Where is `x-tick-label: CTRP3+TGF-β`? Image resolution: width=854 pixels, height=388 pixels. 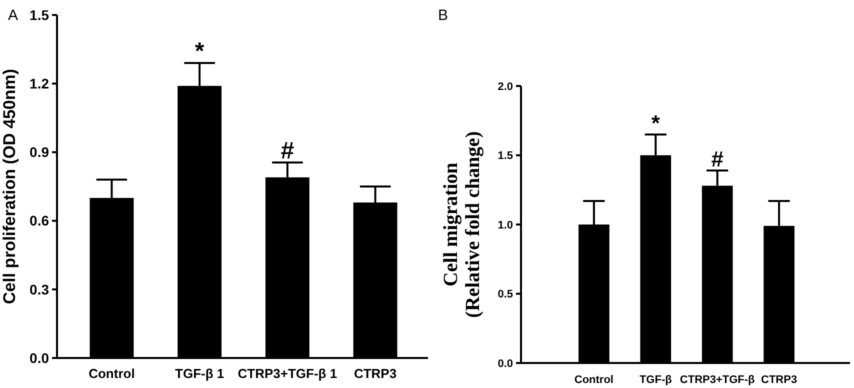
x-tick-label: CTRP3+TGF-β is located at coordinates (718, 380).